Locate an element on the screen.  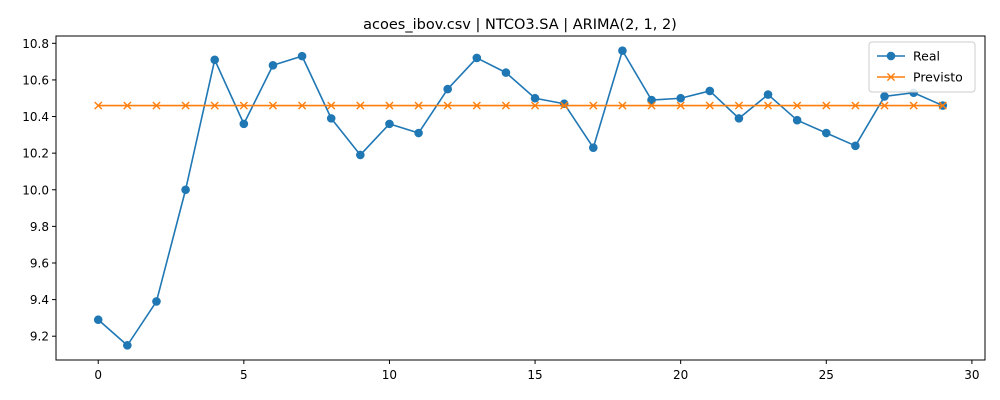
x-tick-label: 10 is located at coordinates (389, 375).